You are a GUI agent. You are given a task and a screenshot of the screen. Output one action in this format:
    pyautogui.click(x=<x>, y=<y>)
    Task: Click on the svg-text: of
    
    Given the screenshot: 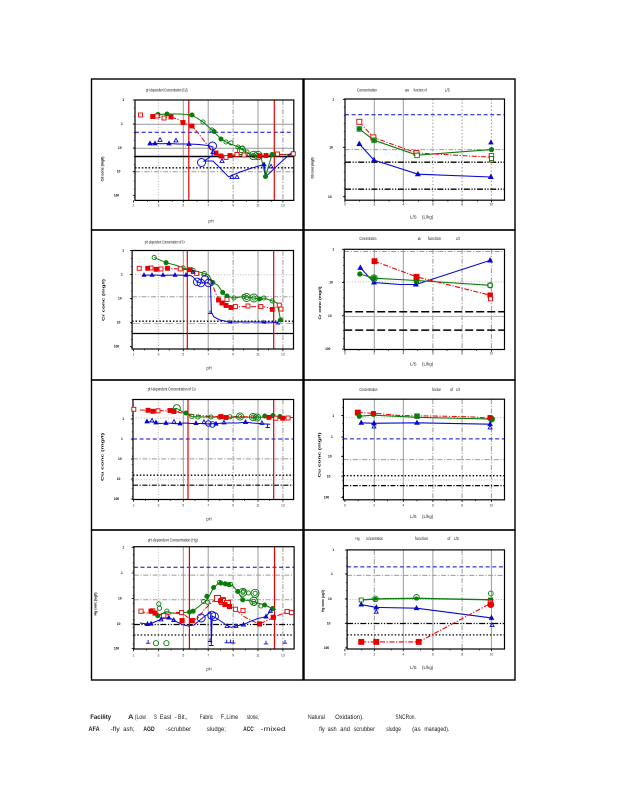 What is the action you would take?
    pyautogui.click(x=452, y=389)
    